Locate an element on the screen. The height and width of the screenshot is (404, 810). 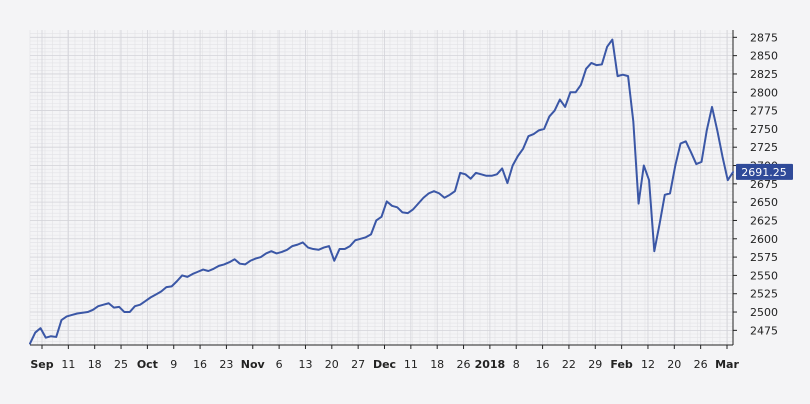
x-tick-label: Oct is located at coordinates (147, 364).